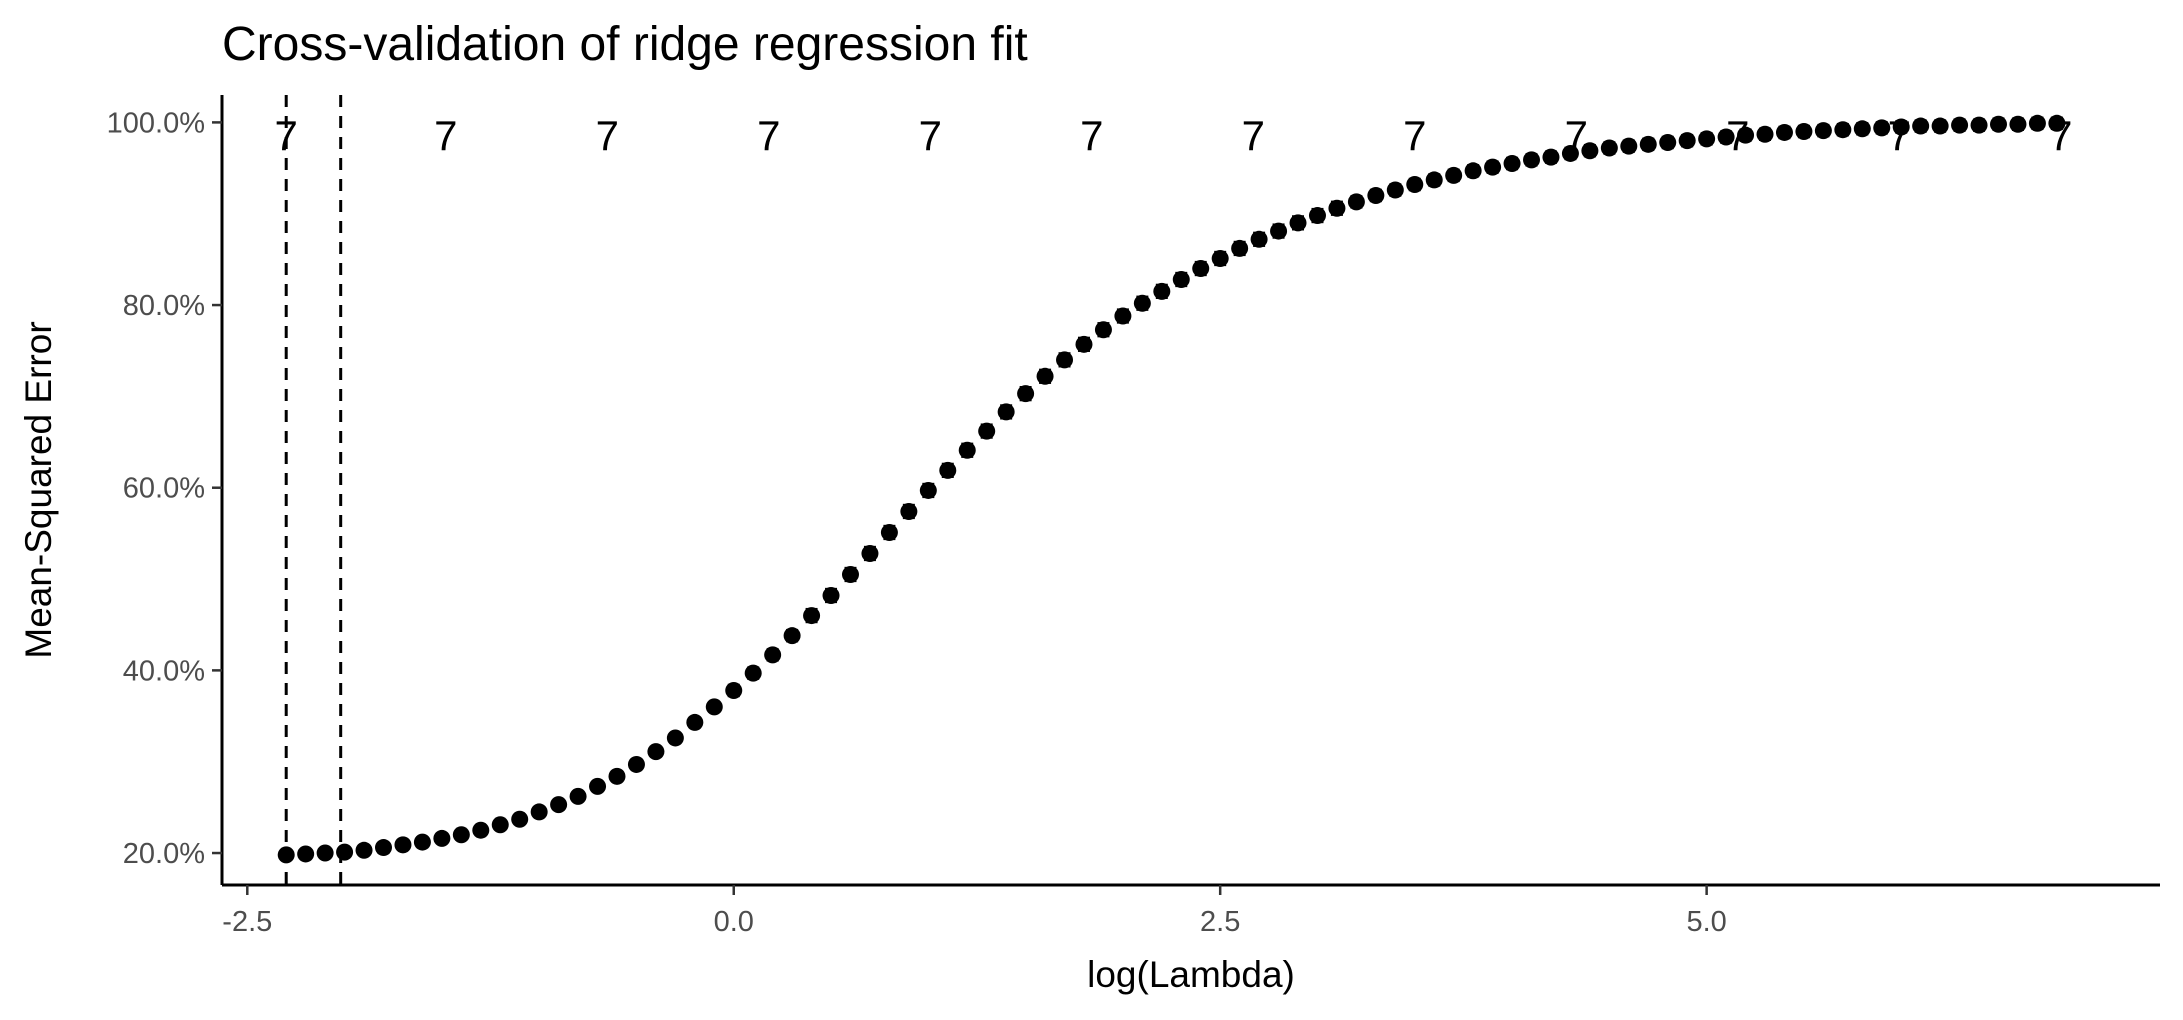 Image resolution: width=2183 pixels, height=1020 pixels. What do you see at coordinates (164, 671) in the screenshot?
I see `y-tick-label: 40.0%` at bounding box center [164, 671].